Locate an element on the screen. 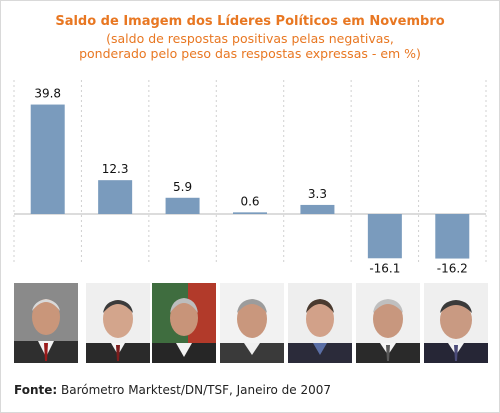  value-label-3: 5.9 is located at coordinates (182, 187).